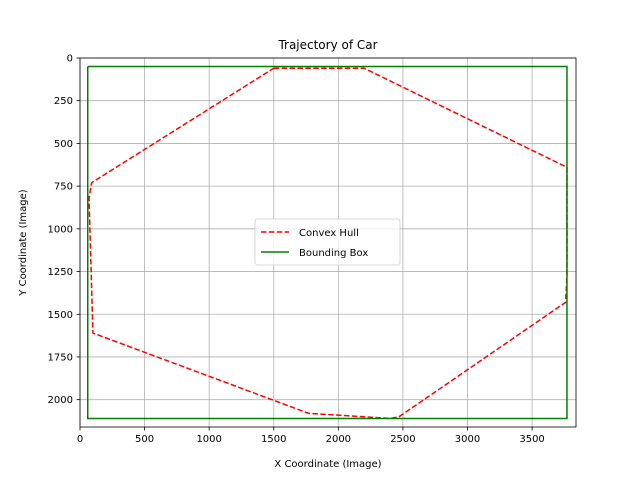 The height and width of the screenshot is (480, 640). I want to click on y-tick-label: 1500, so click(60, 315).